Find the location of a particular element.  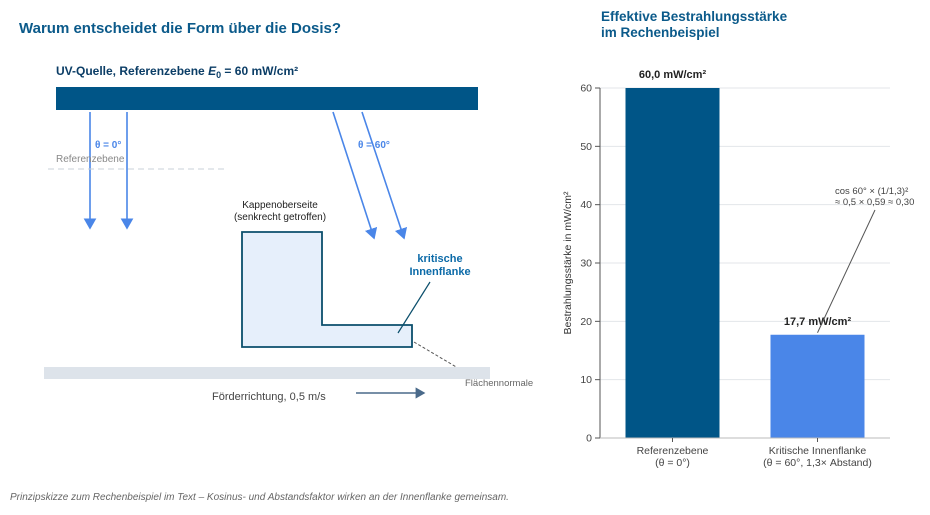

conveyor-label: Förderrichtung, 0,5 m/s is located at coordinates (269, 397).